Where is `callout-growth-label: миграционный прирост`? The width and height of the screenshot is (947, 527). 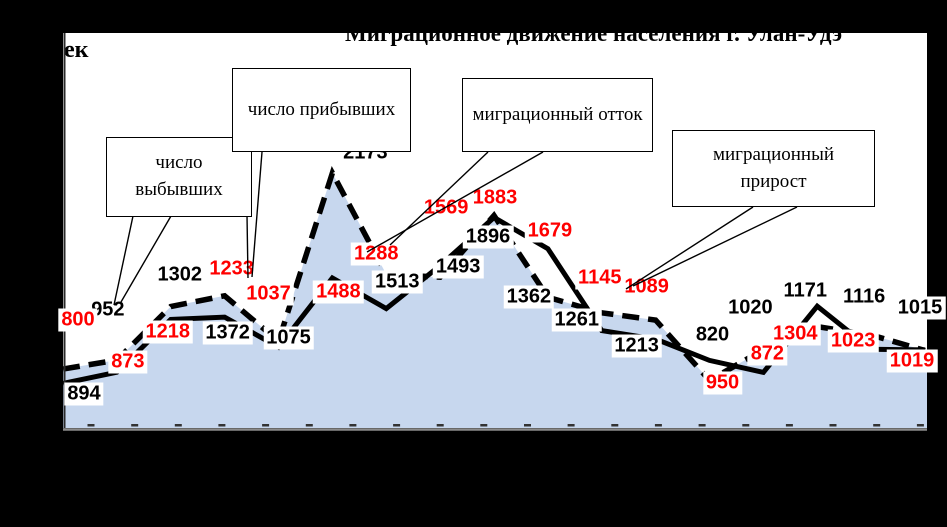 callout-growth-label: миграционный прирост is located at coordinates (773, 167).